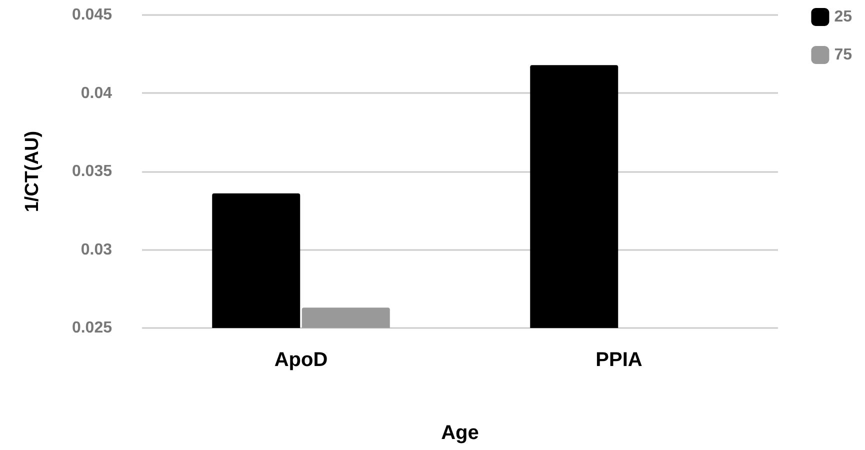  Describe the element at coordinates (92, 15) in the screenshot. I see `y-tick-label: 0.045` at that location.